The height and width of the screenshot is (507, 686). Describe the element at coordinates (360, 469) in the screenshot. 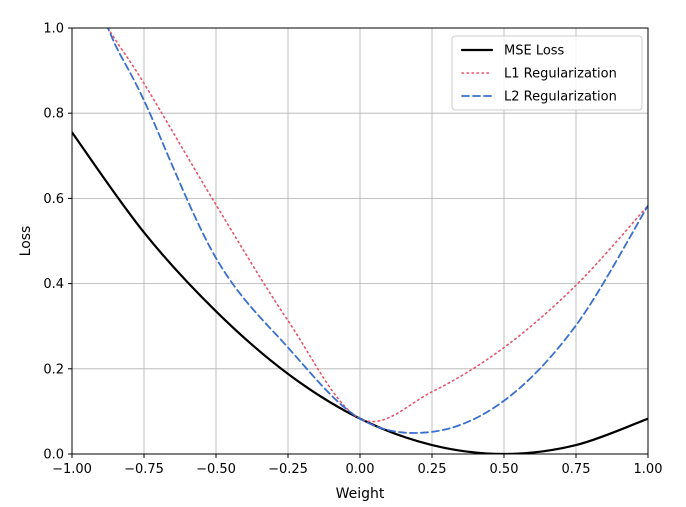

I see `x-tick-label: 0.00` at that location.